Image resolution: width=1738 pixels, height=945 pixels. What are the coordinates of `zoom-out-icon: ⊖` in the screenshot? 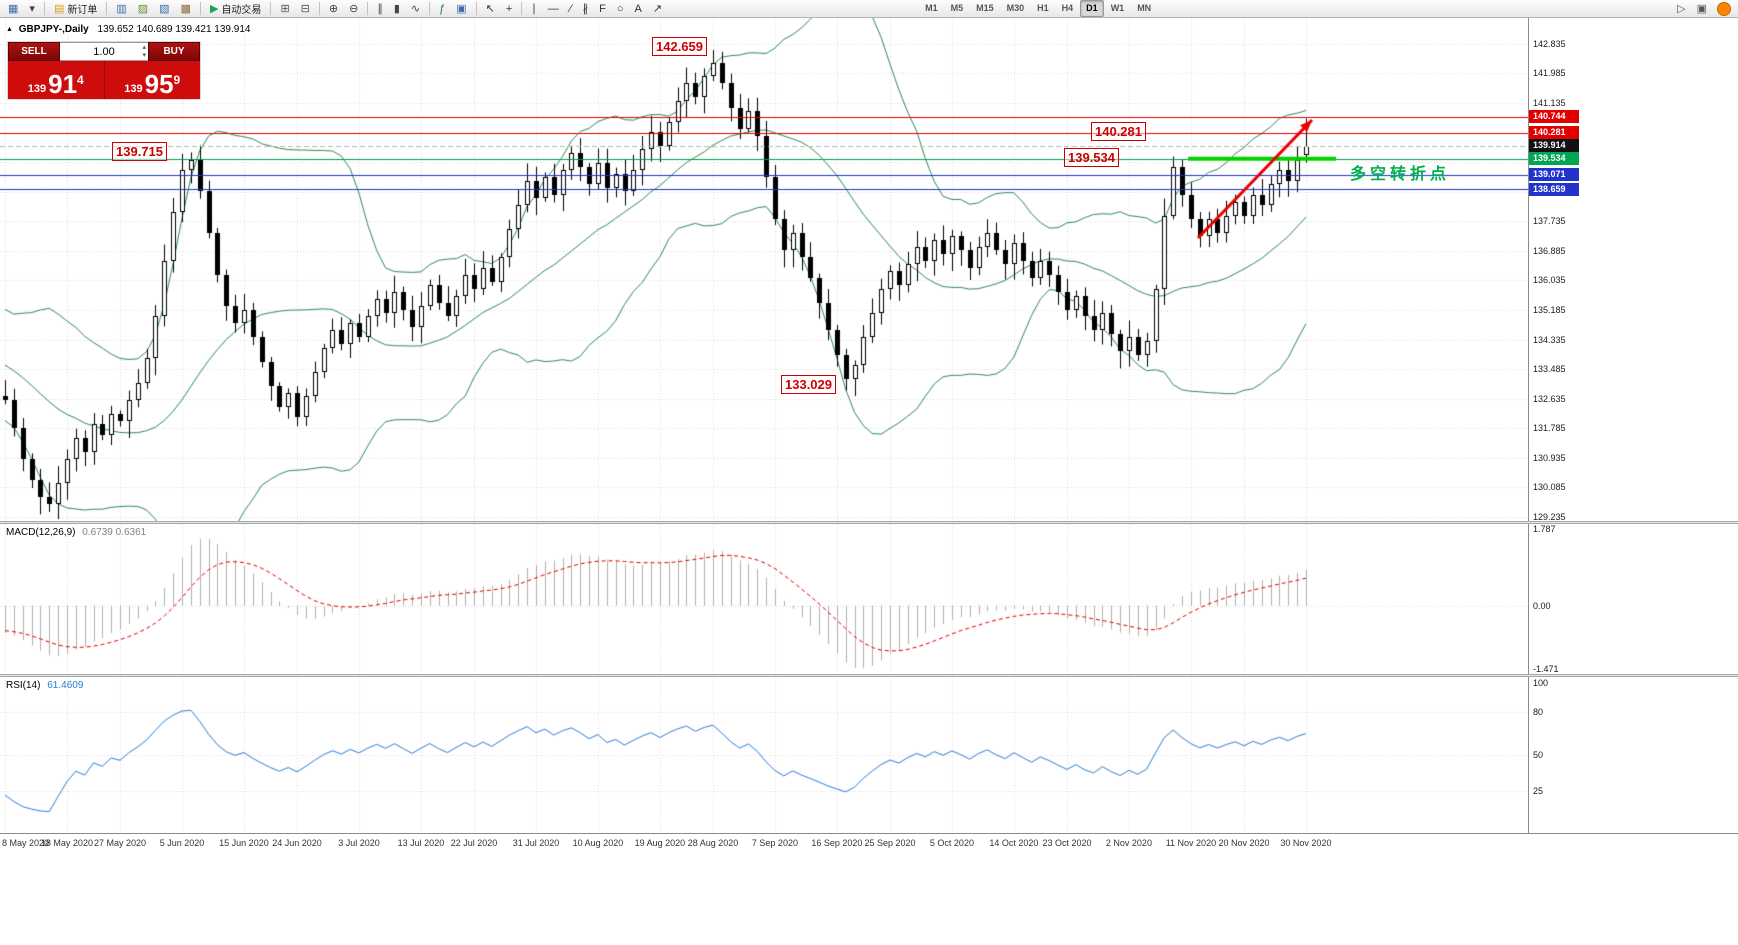 It's located at (353, 9).